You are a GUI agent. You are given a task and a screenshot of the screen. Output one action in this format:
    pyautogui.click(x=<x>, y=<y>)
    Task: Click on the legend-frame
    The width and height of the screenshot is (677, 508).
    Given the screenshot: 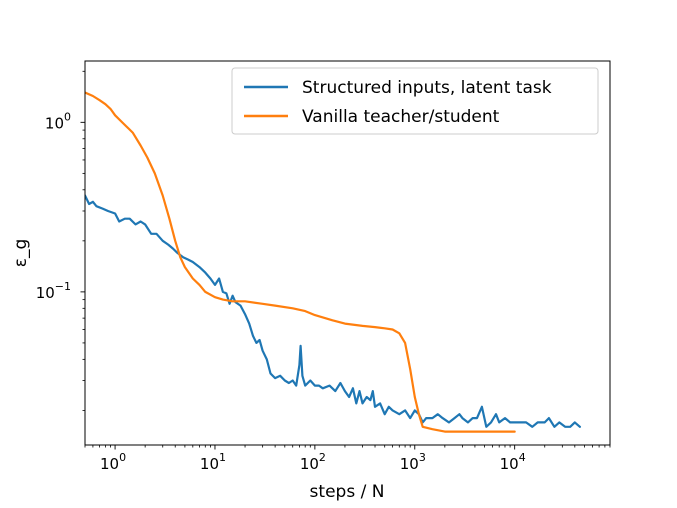 What is the action you would take?
    pyautogui.click(x=415, y=101)
    